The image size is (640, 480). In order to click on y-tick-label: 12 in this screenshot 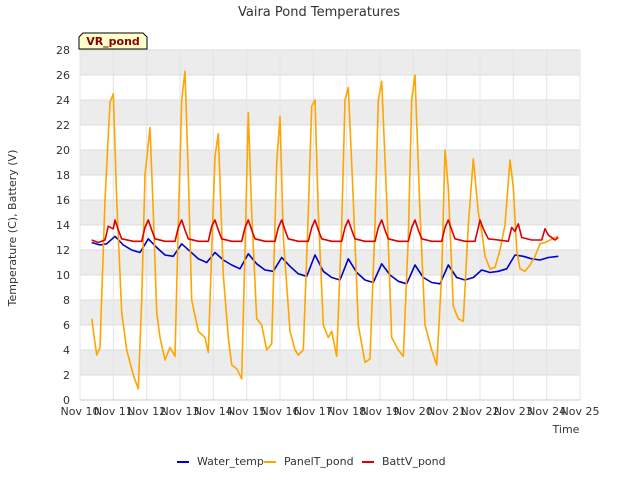, I will do `click(63, 250)`.